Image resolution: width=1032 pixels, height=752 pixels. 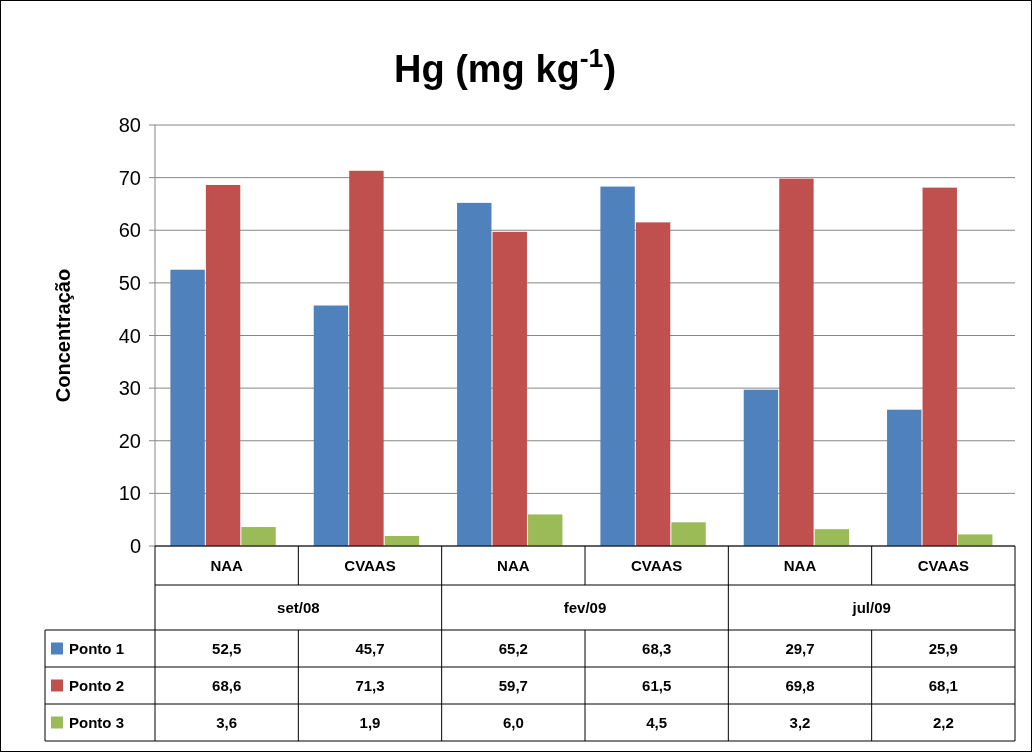 What do you see at coordinates (585, 607) in the screenshot?
I see `text: fev/09` at bounding box center [585, 607].